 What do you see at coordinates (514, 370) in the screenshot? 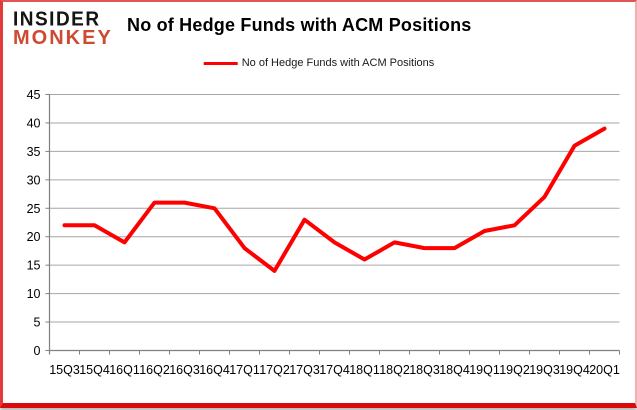
I see `x-axis-label: 19Q2` at bounding box center [514, 370].